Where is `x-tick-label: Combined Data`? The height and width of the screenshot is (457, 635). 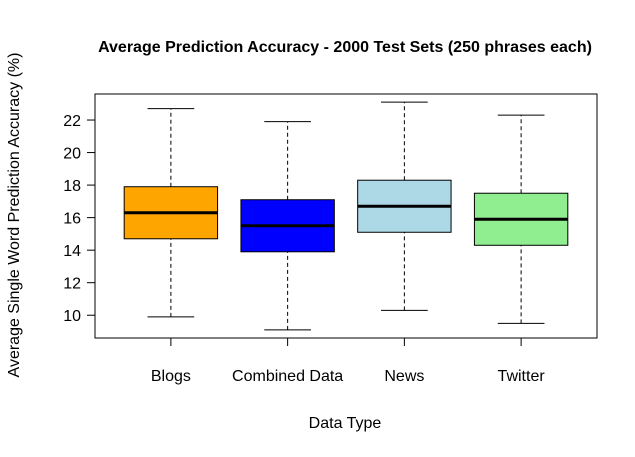
x-tick-label: Combined Data is located at coordinates (287, 376).